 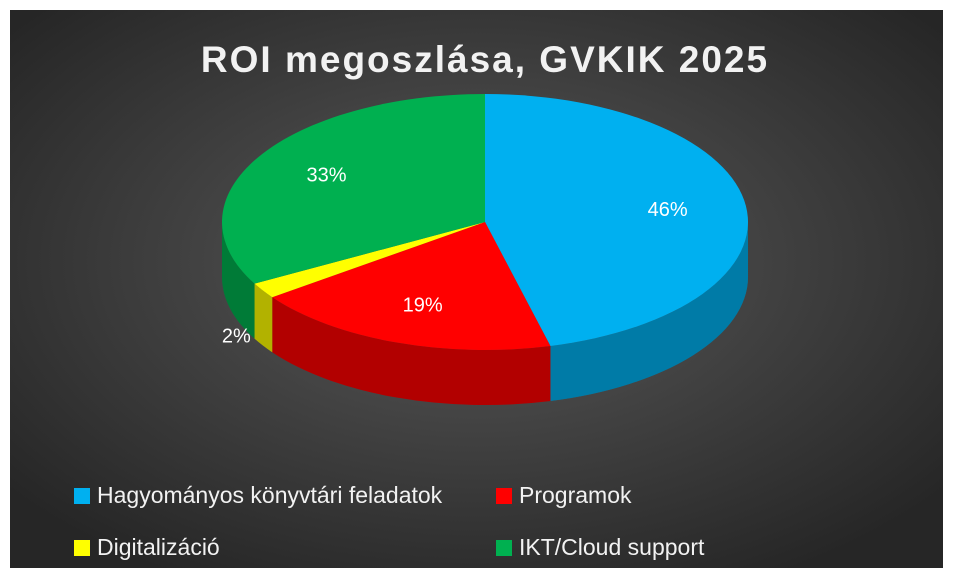 What do you see at coordinates (270, 495) in the screenshot?
I see `legend-label: Hagyományos könyvtári feladatok` at bounding box center [270, 495].